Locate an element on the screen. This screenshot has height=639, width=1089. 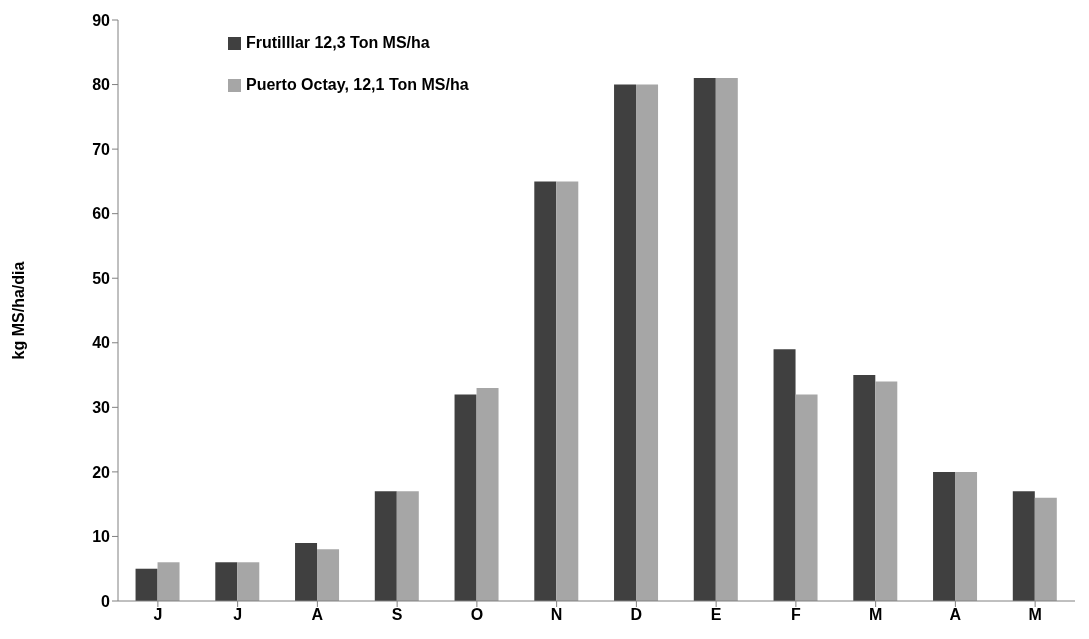
y-tick-label: 70 is located at coordinates (101, 149).